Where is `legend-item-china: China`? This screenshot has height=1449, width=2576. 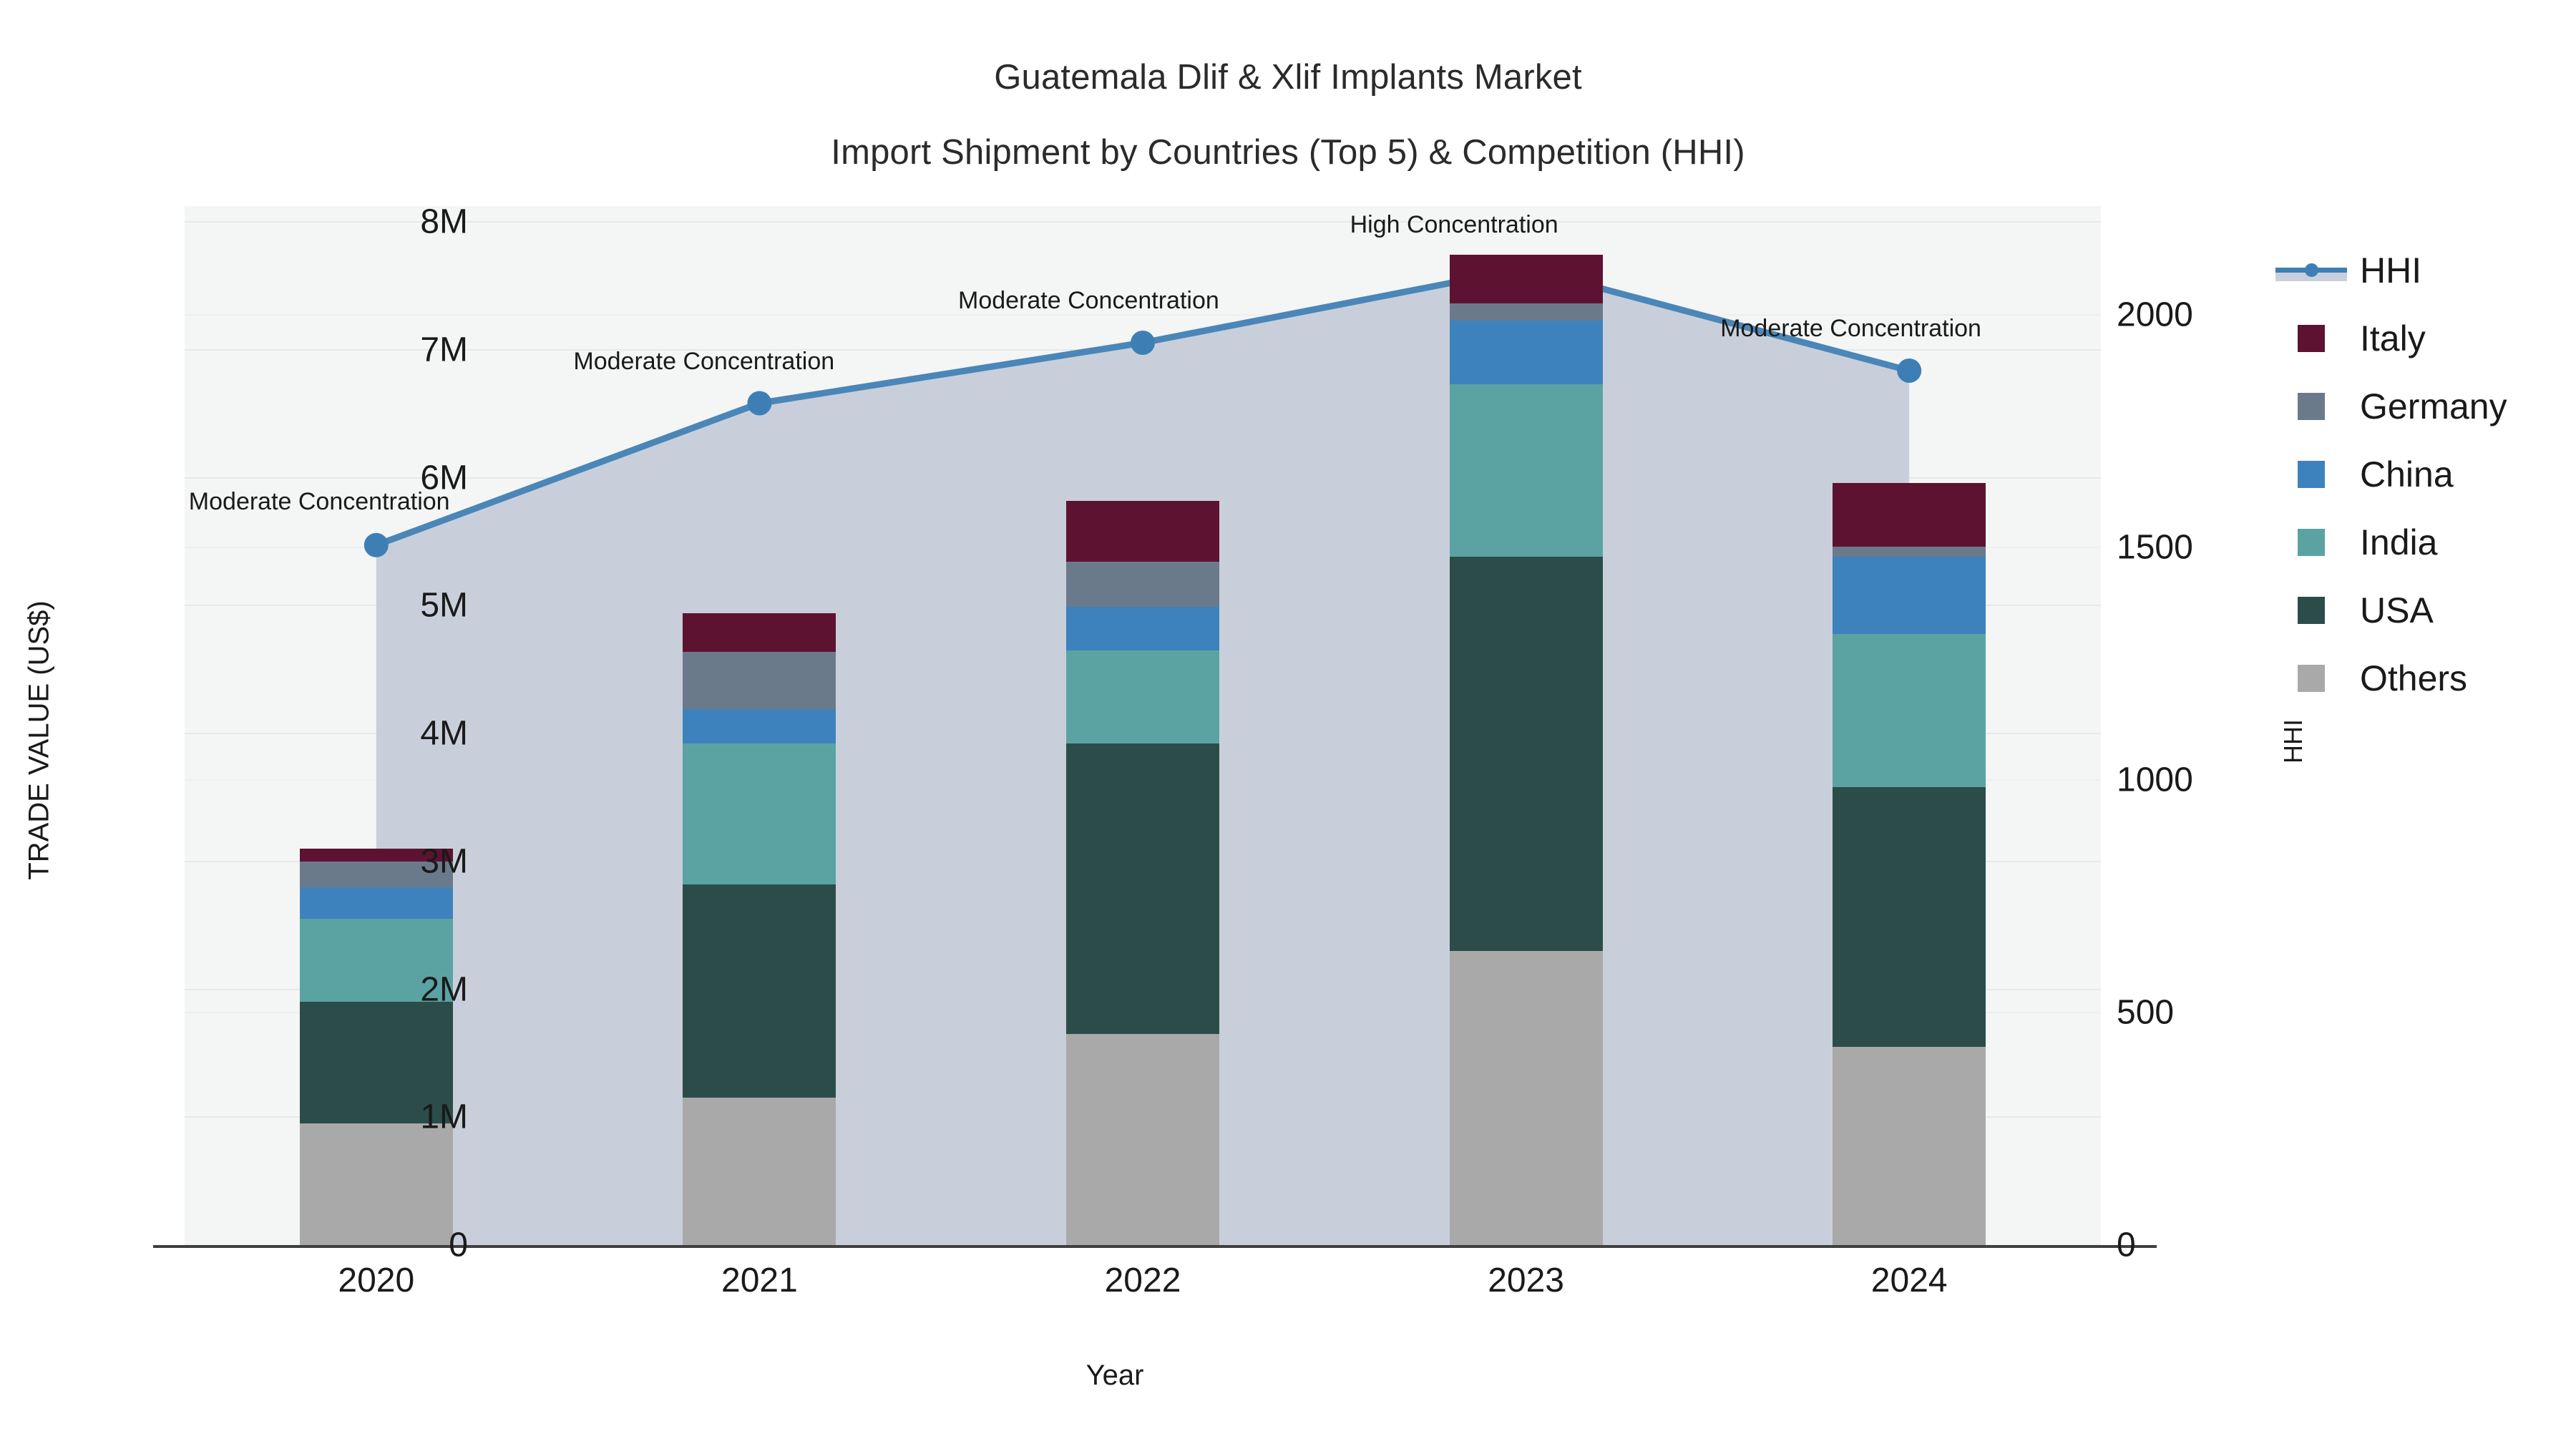
legend-item-china: China is located at coordinates (2418, 474).